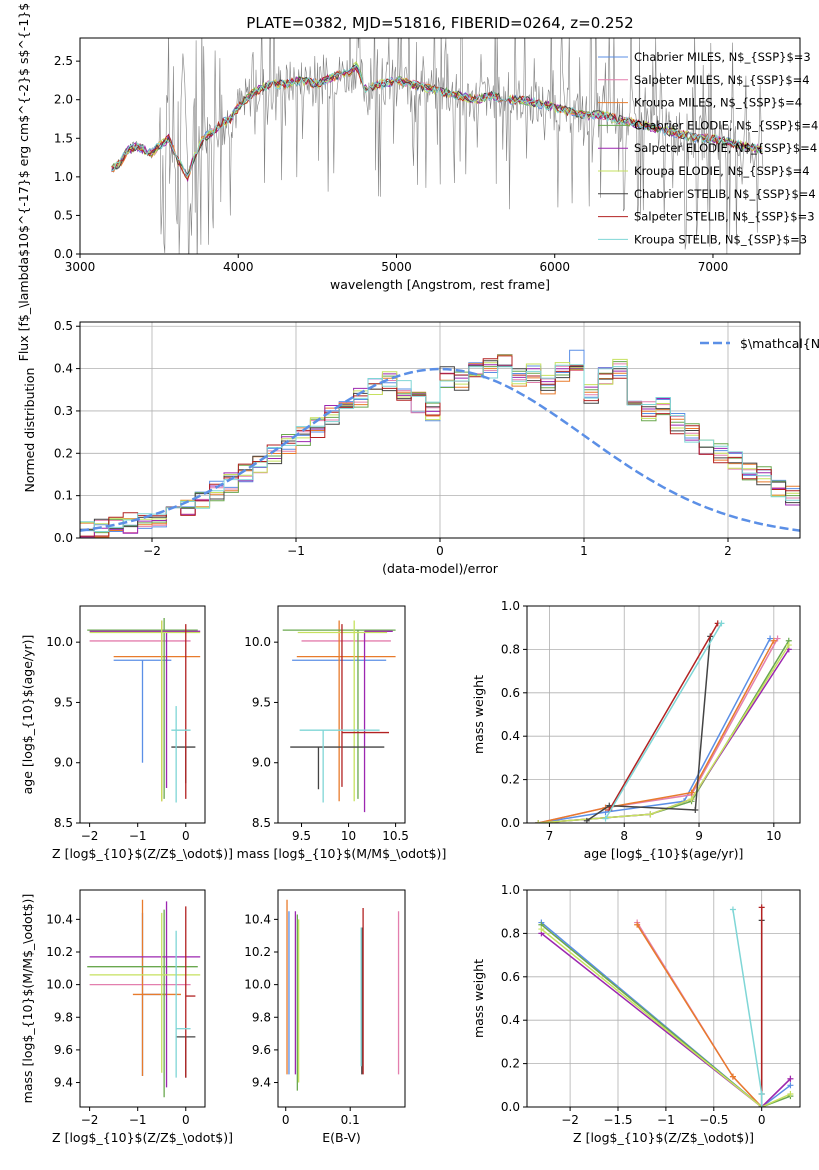 This screenshot has width=819, height=1170. I want to click on x-tick-label: 9, so click(699, 836).